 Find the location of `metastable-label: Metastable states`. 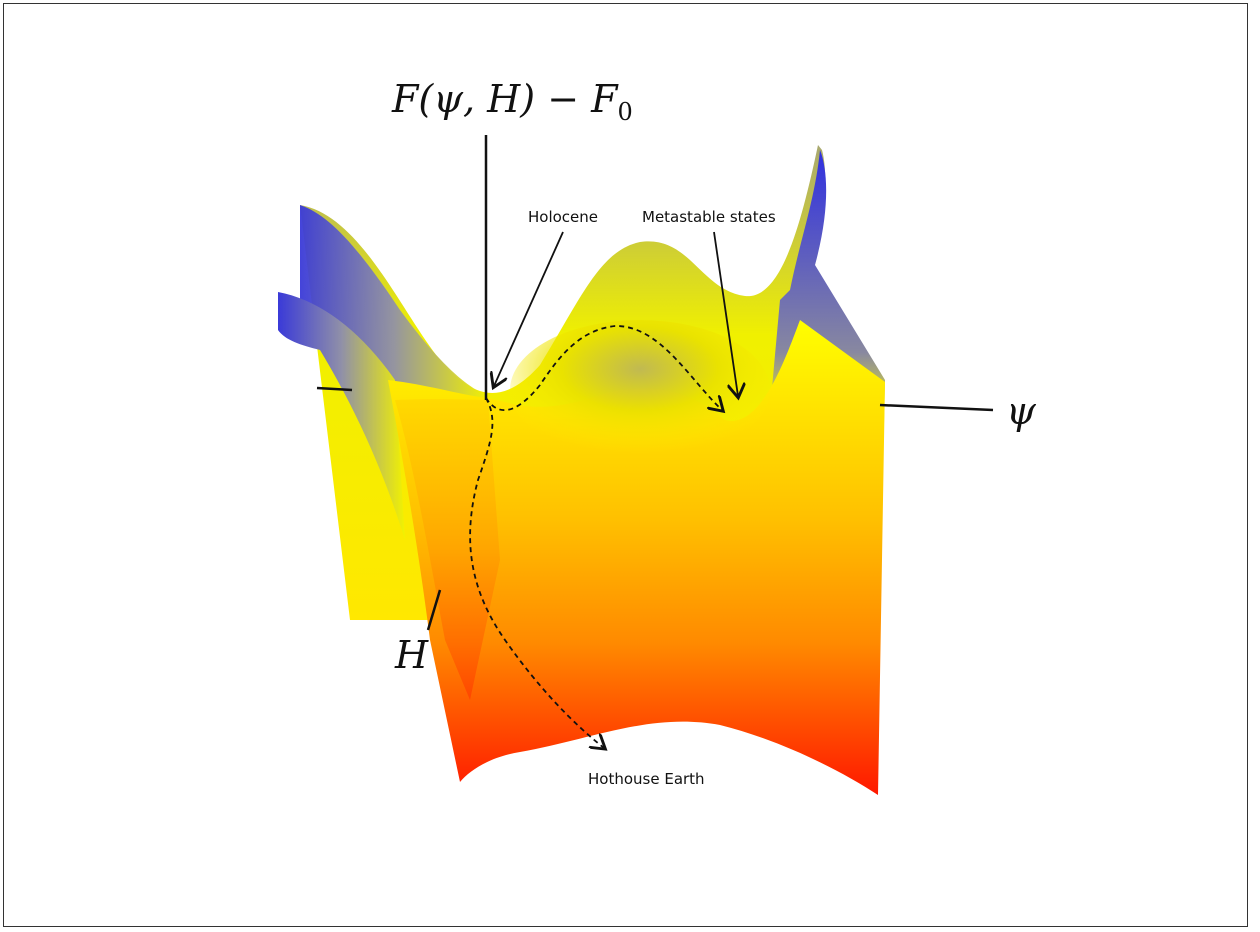

metastable-label: Metastable states is located at coordinates (709, 217).